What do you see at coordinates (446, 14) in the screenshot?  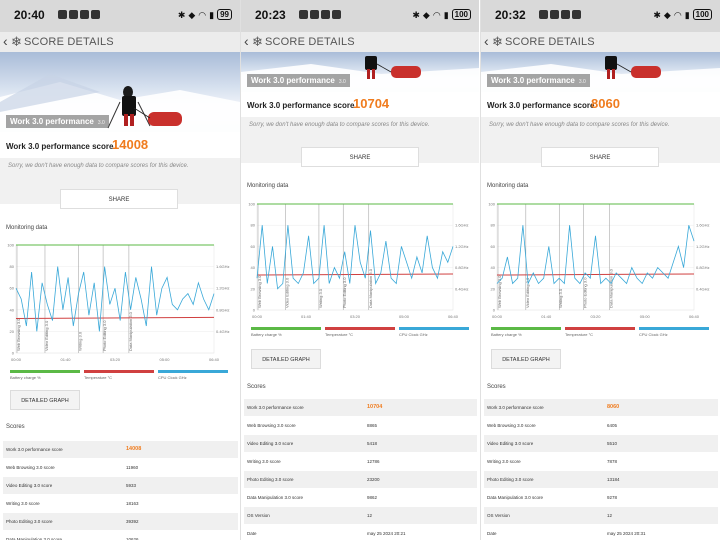 I see `signal-icon: ▮` at bounding box center [446, 14].